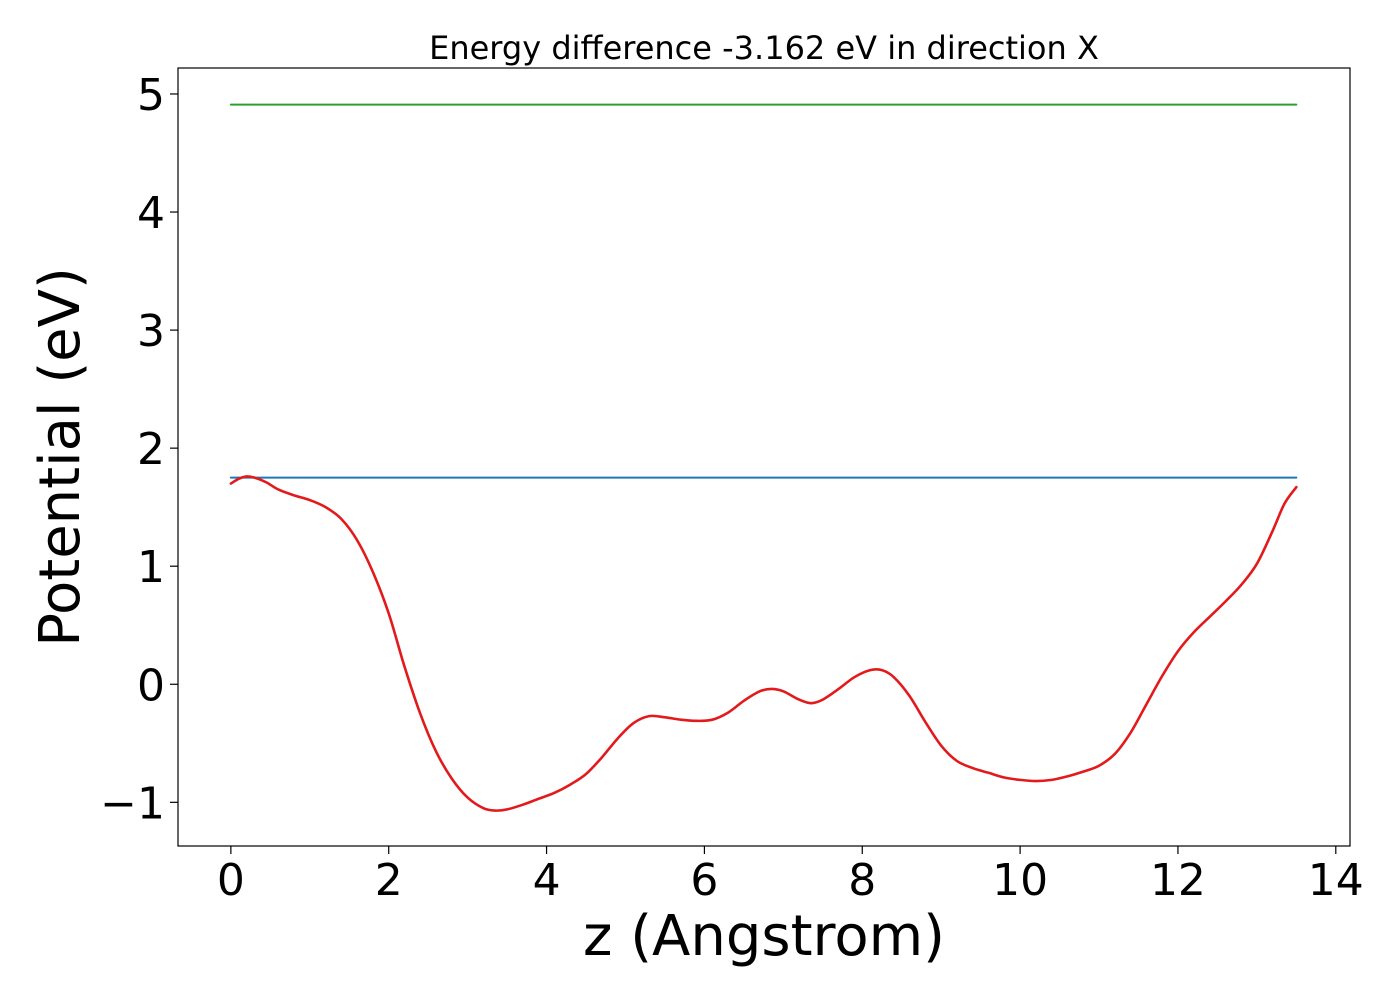 The width and height of the screenshot is (1400, 1005). What do you see at coordinates (151, 685) in the screenshot?
I see `y-tick-label: 0` at bounding box center [151, 685].